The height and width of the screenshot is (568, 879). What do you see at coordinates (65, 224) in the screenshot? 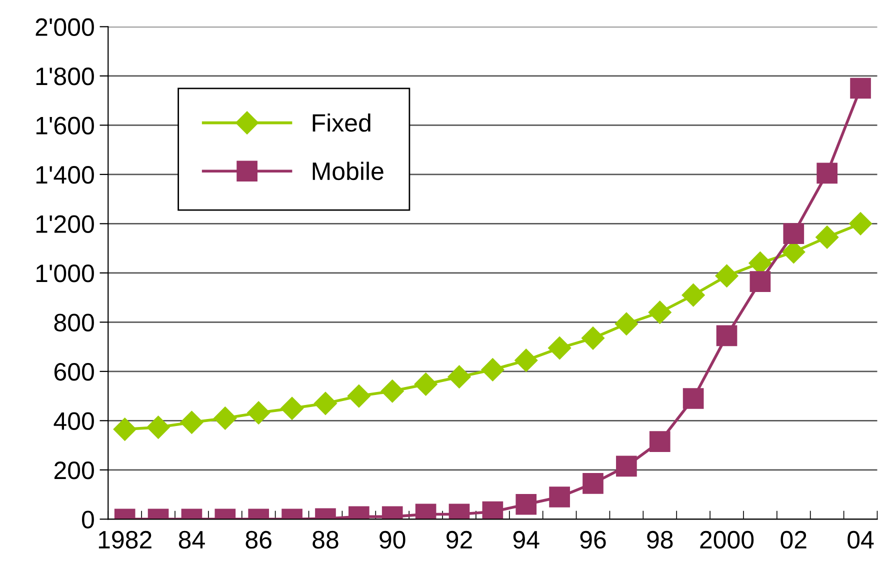
I see `y-tick-label: 1'200` at bounding box center [65, 224].